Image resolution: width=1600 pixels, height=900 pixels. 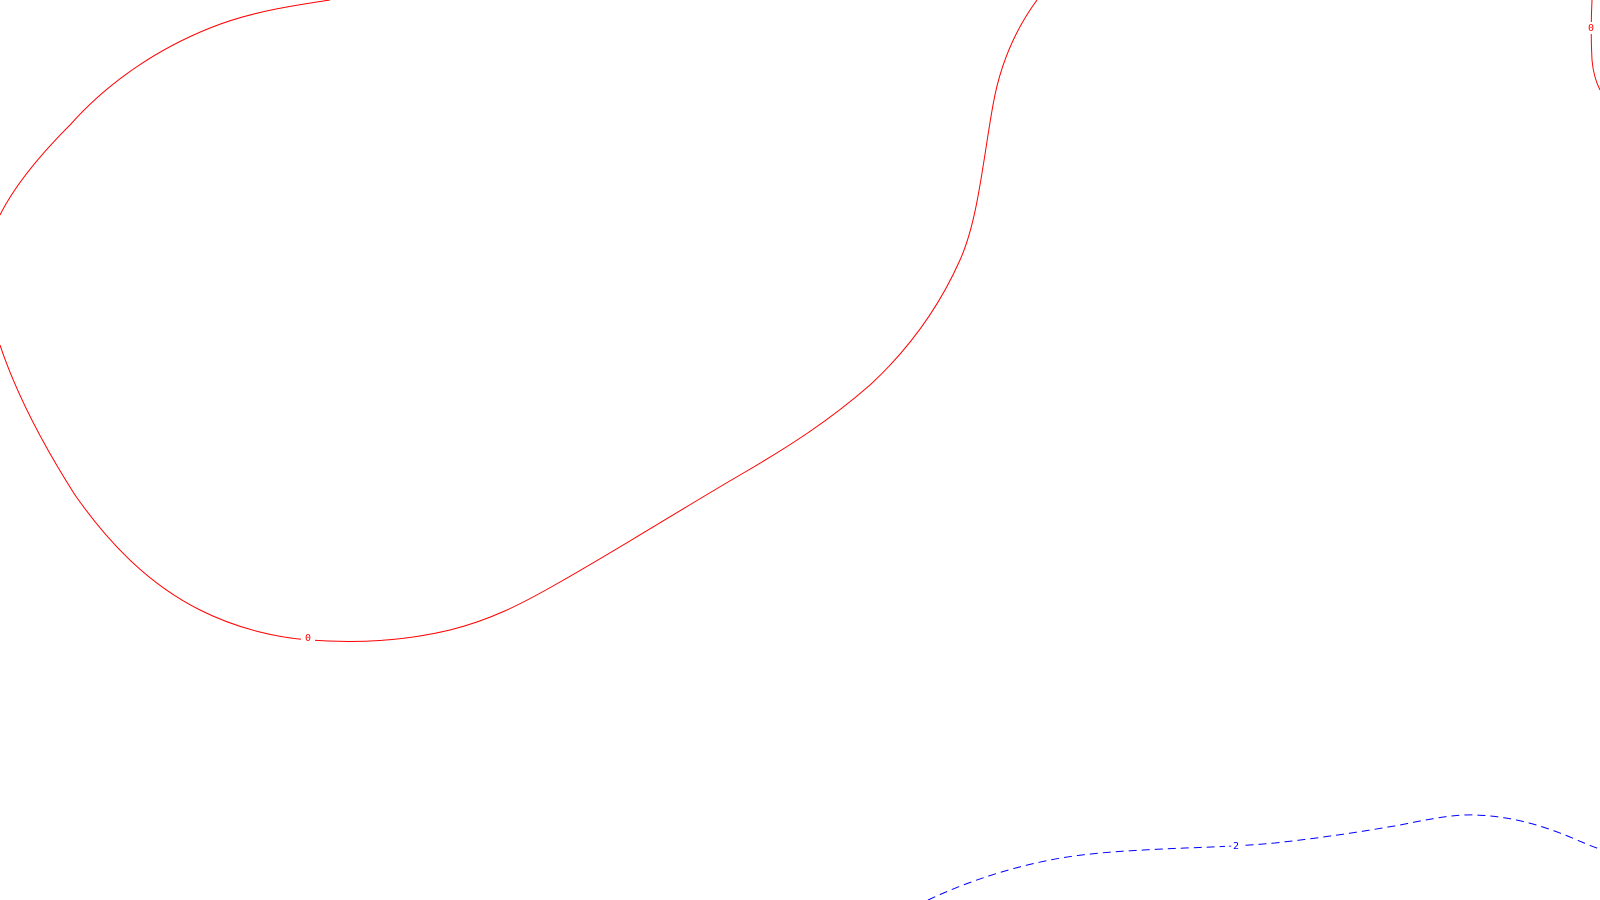 What do you see at coordinates (1595, 45) in the screenshot?
I see `contour-line-zero-edge` at bounding box center [1595, 45].